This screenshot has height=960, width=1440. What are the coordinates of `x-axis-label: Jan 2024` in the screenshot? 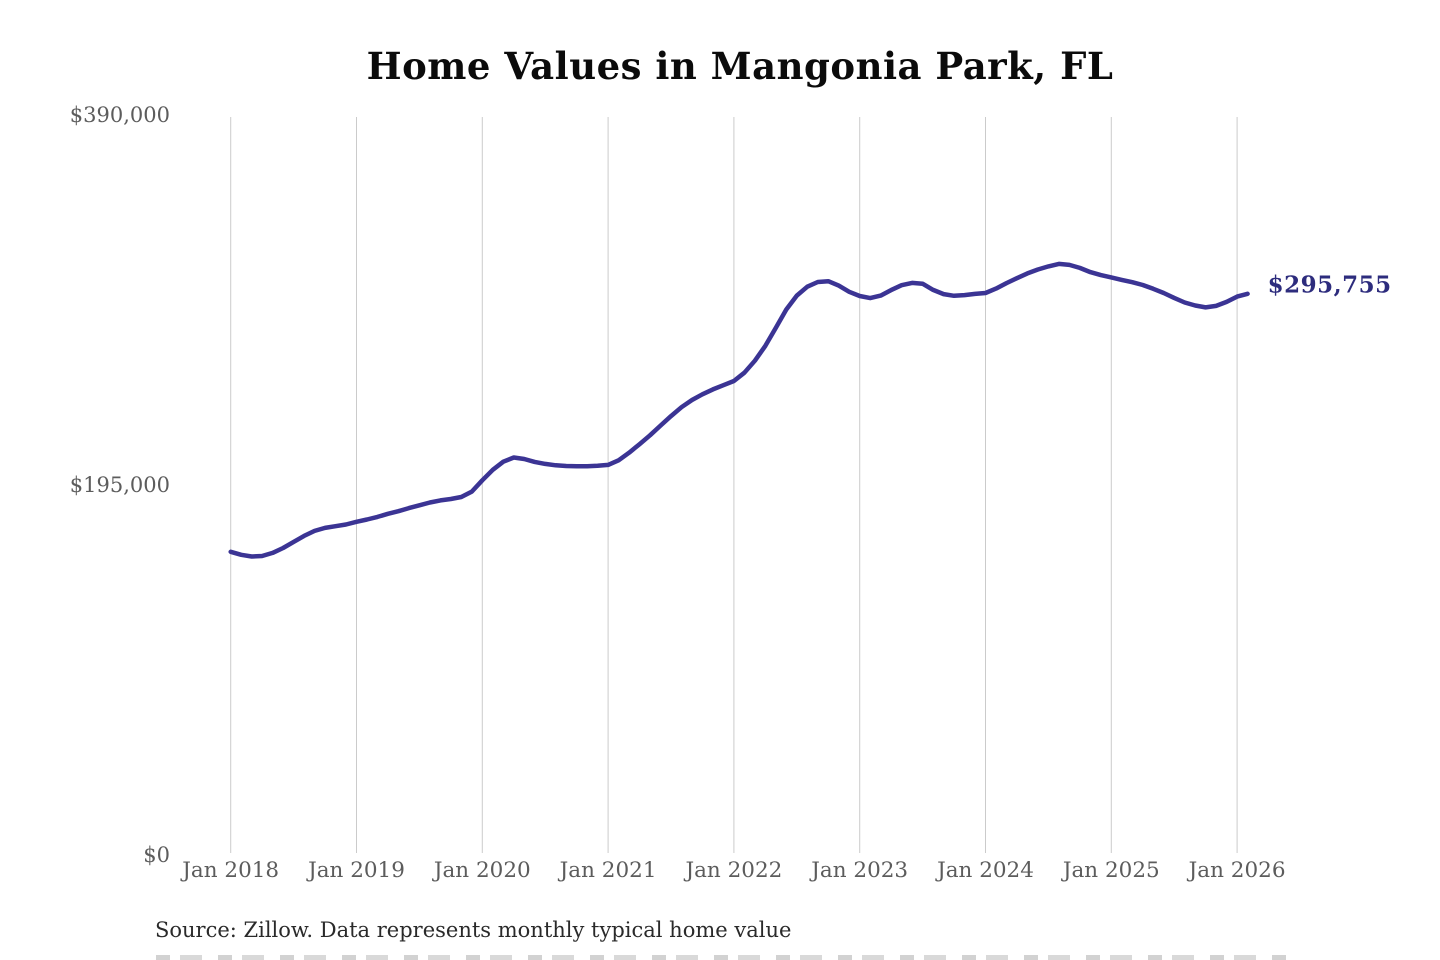 It's located at (985, 870).